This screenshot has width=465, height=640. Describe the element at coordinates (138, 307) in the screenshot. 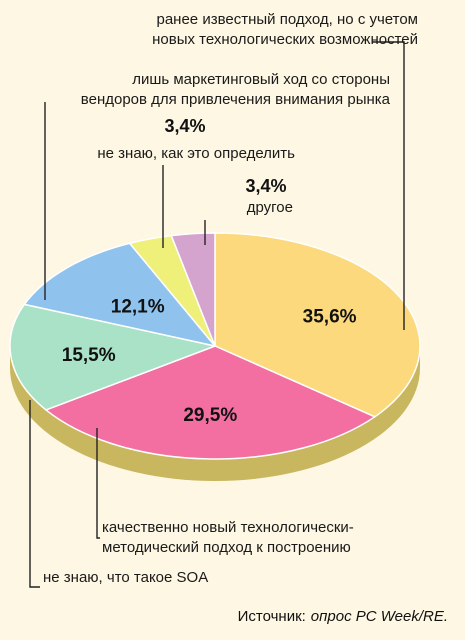

I see `pct-label-marketing: 12,1%` at that location.